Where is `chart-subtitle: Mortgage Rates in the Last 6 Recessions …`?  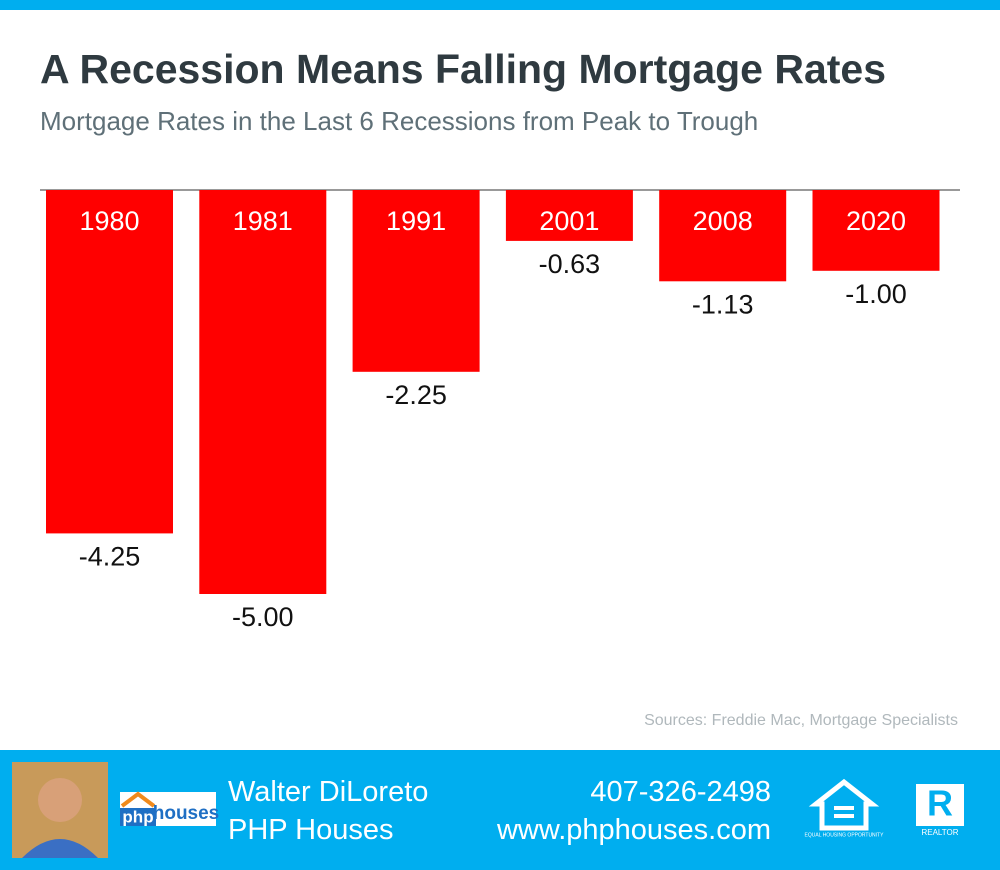
chart-subtitle: Mortgage Rates in the Last 6 Recessions … is located at coordinates (399, 121).